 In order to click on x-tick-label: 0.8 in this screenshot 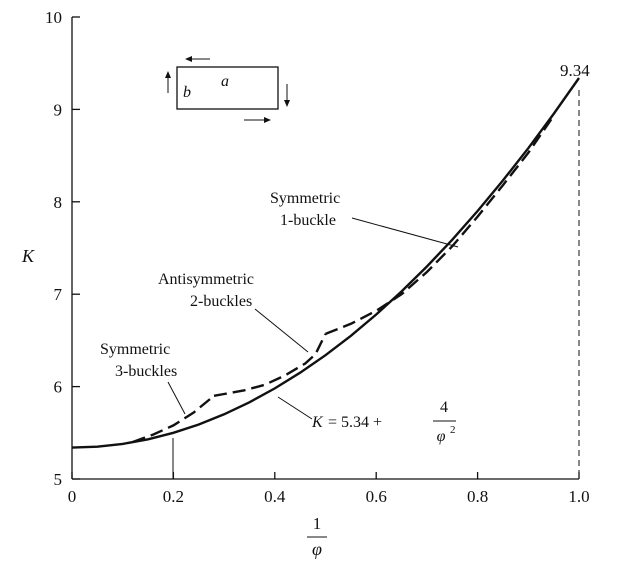, I will do `click(477, 496)`.